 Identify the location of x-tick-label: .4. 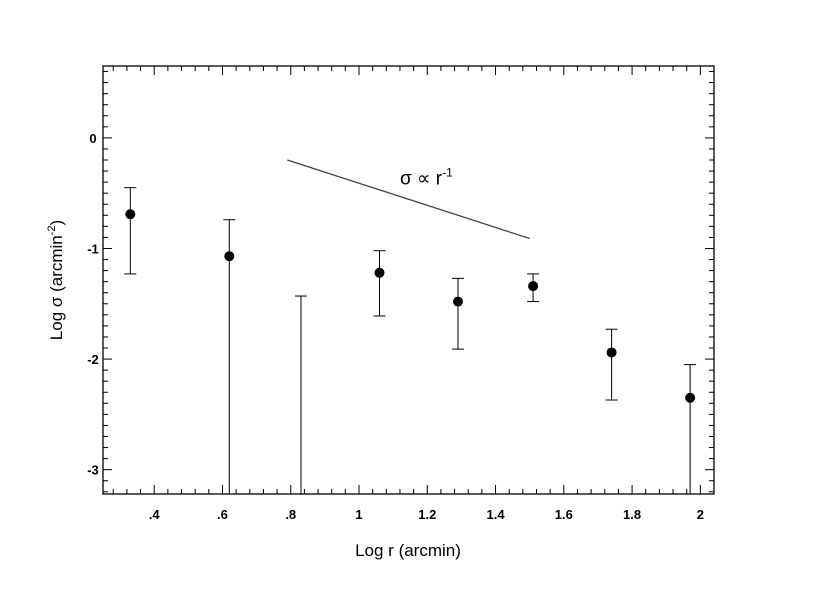
(155, 514).